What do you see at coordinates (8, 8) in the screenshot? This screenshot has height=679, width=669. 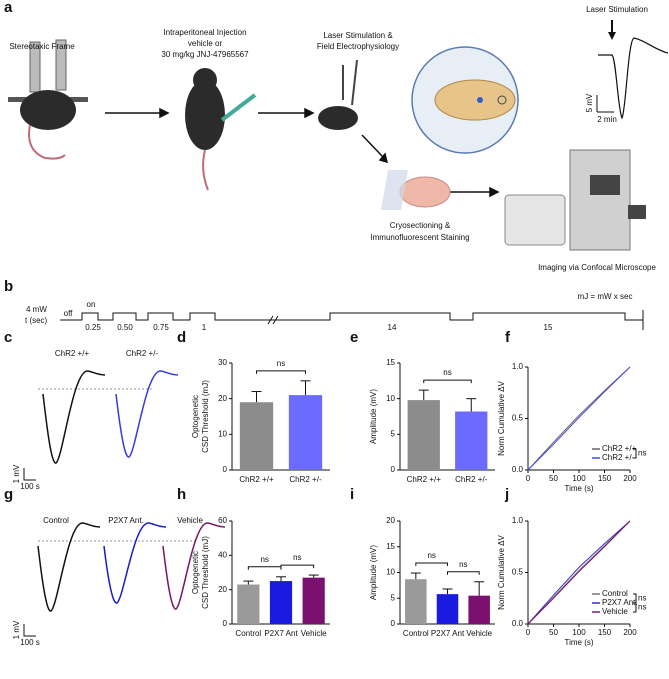 I see `panel-letter: a` at bounding box center [8, 8].